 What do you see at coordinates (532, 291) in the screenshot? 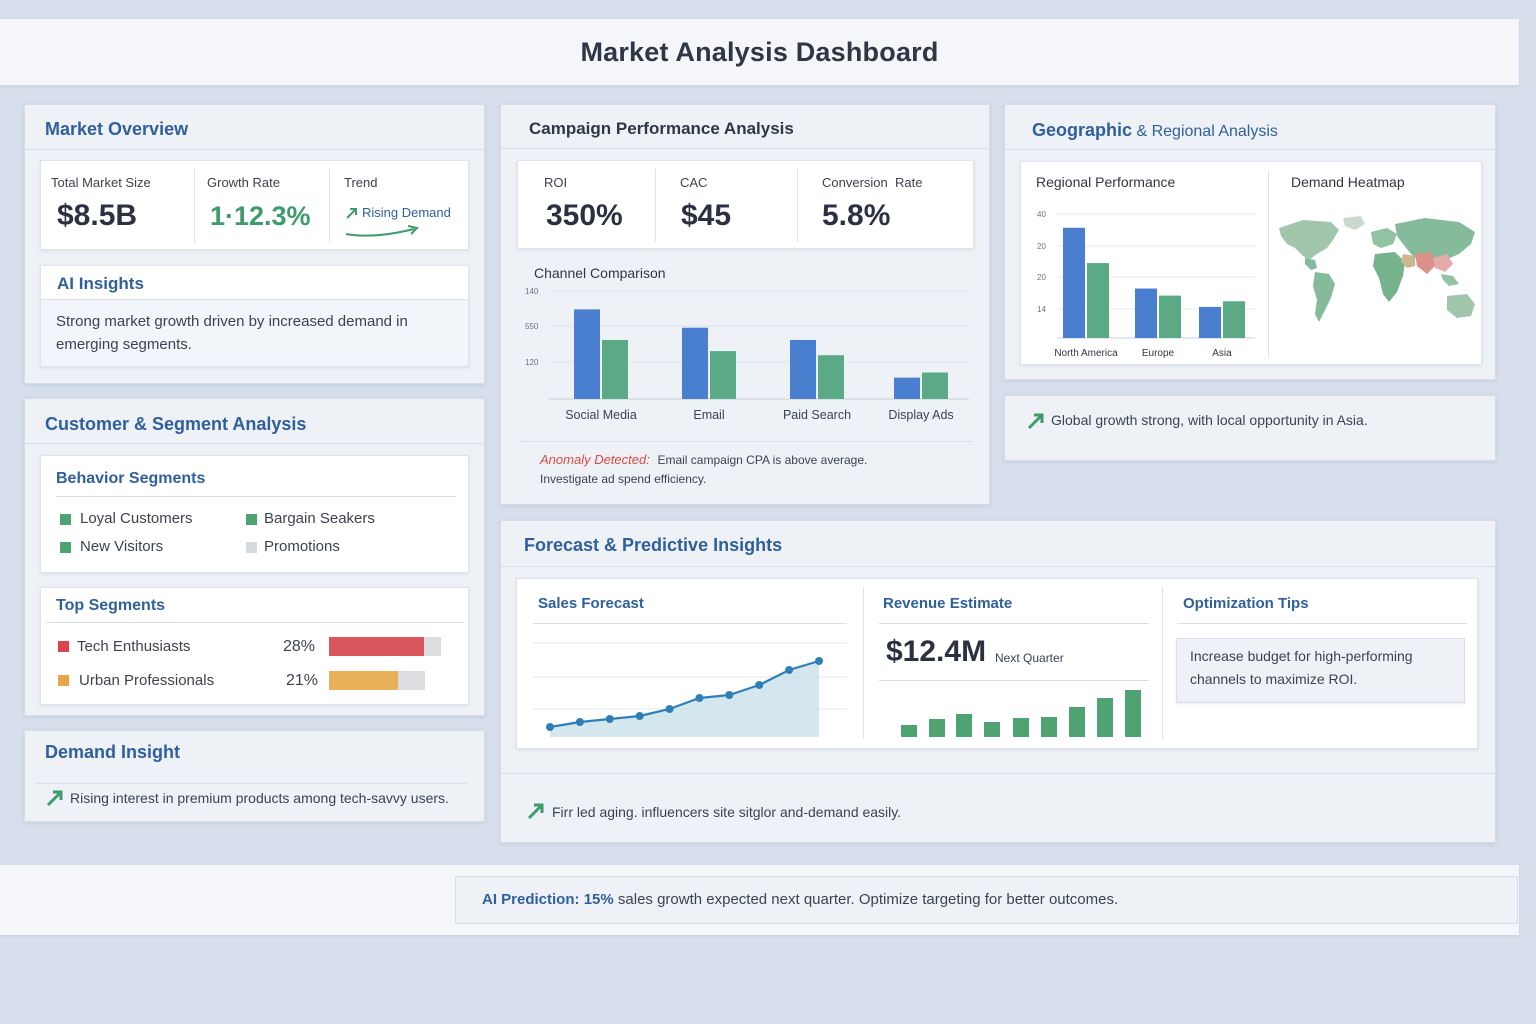
I see `y-tick-label: 140` at bounding box center [532, 291].